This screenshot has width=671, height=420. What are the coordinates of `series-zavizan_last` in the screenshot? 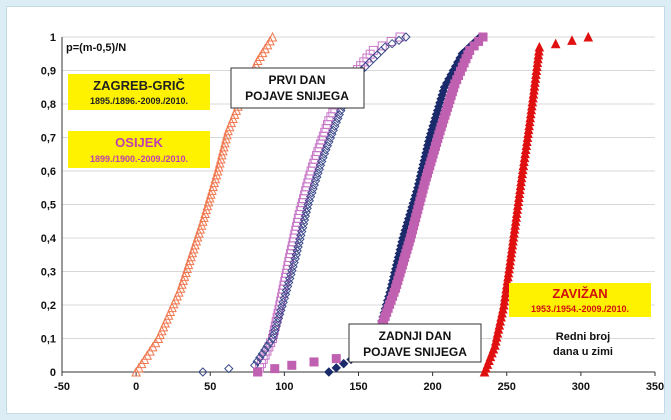 It's located at (536, 204).